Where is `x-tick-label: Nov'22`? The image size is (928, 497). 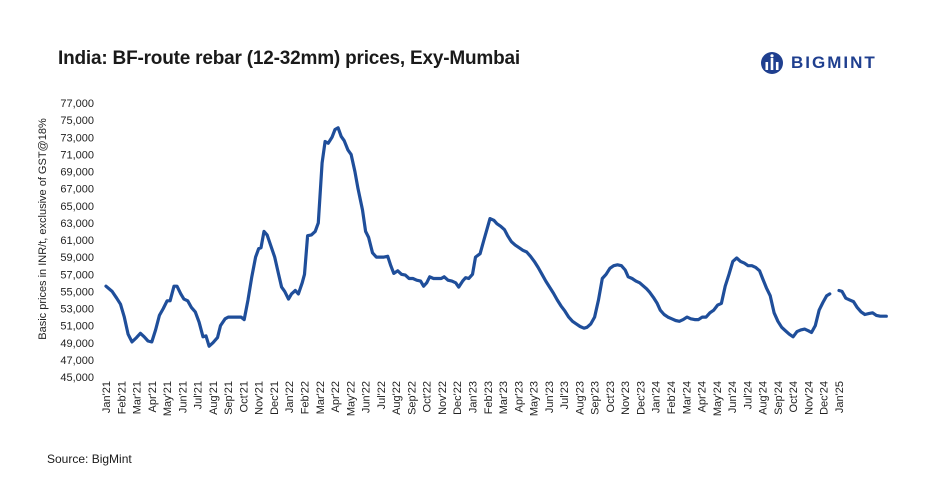
x-tick-label: Nov'22 is located at coordinates (443, 398).